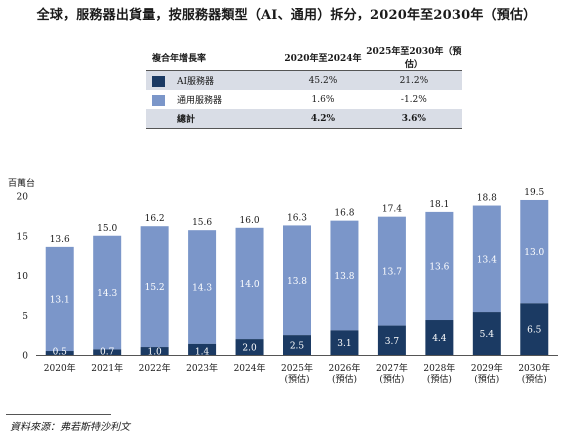 This screenshot has height=440, width=573. I want to click on data-label-total: 16.3, so click(297, 218).